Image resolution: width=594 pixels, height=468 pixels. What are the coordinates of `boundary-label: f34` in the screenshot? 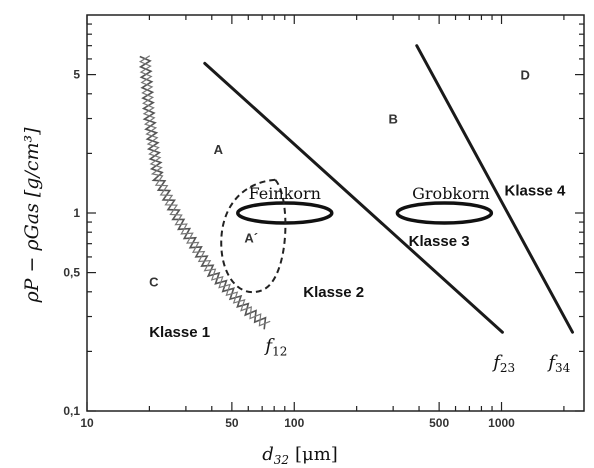 It's located at (558, 363).